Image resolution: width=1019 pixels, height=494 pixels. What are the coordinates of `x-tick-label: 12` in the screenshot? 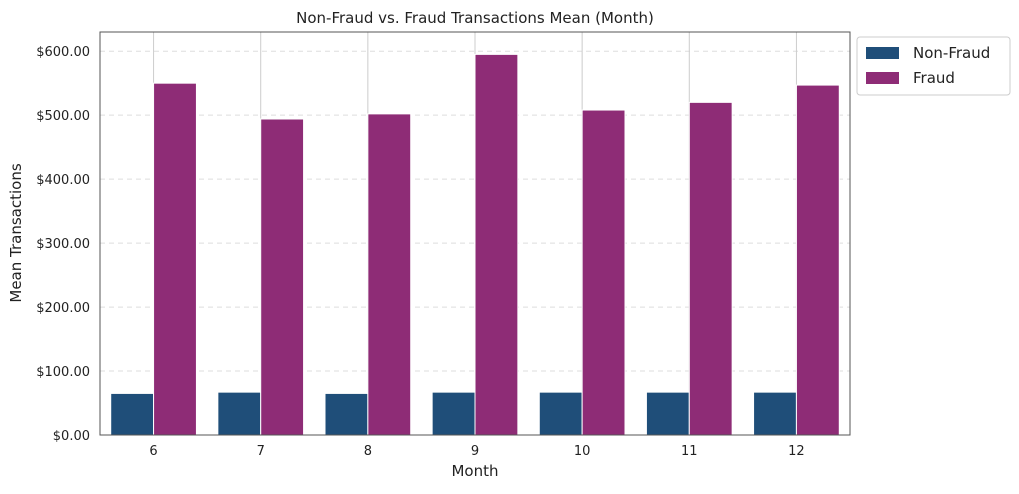 It's located at (796, 451).